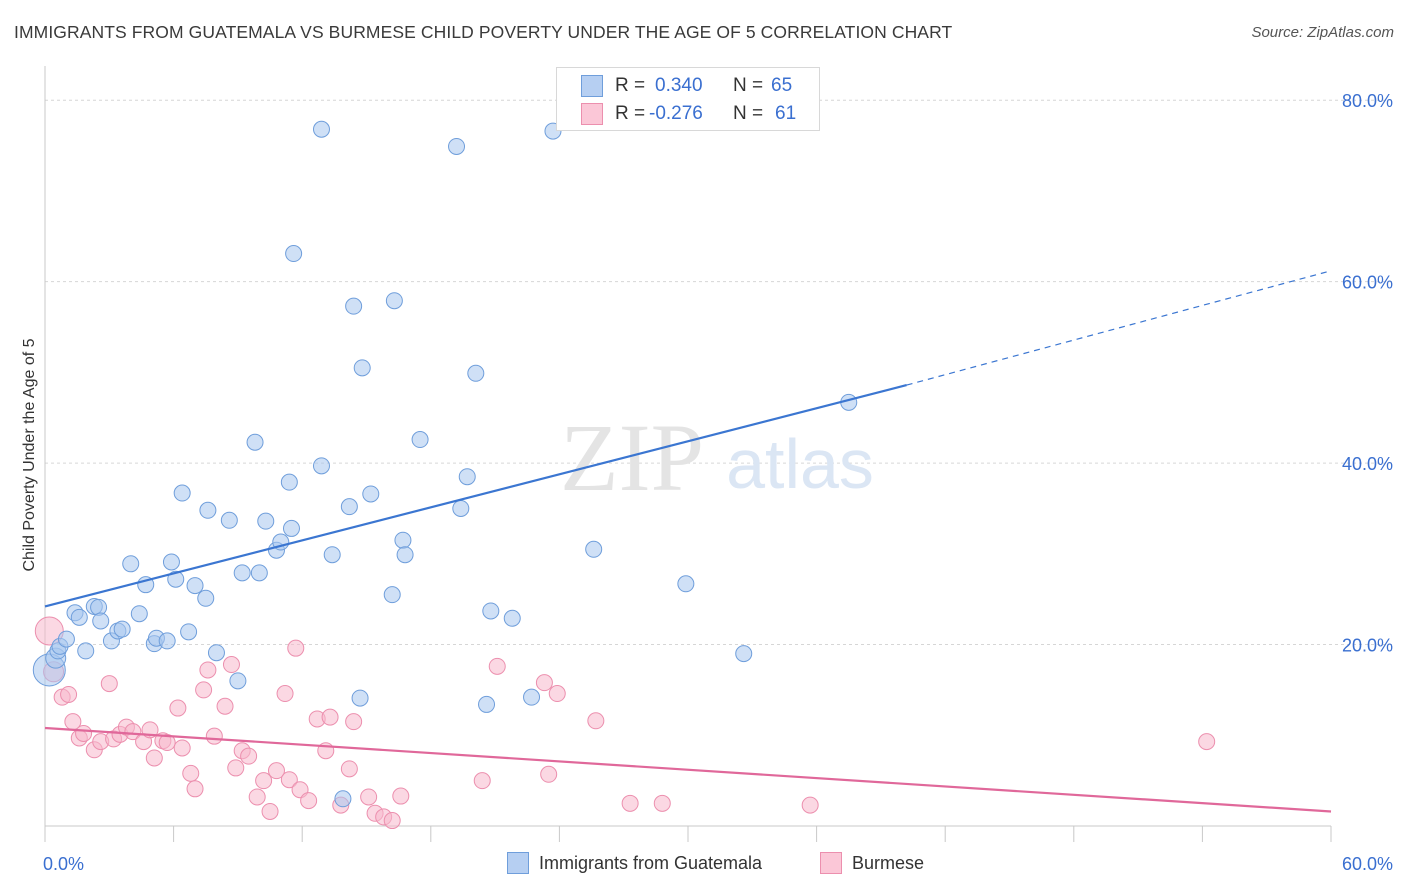 This screenshot has height=892, width=1406. Describe the element at coordinates (1322, 32) in the screenshot. I see `source-label: Source: ZipAtlas.com` at that location.